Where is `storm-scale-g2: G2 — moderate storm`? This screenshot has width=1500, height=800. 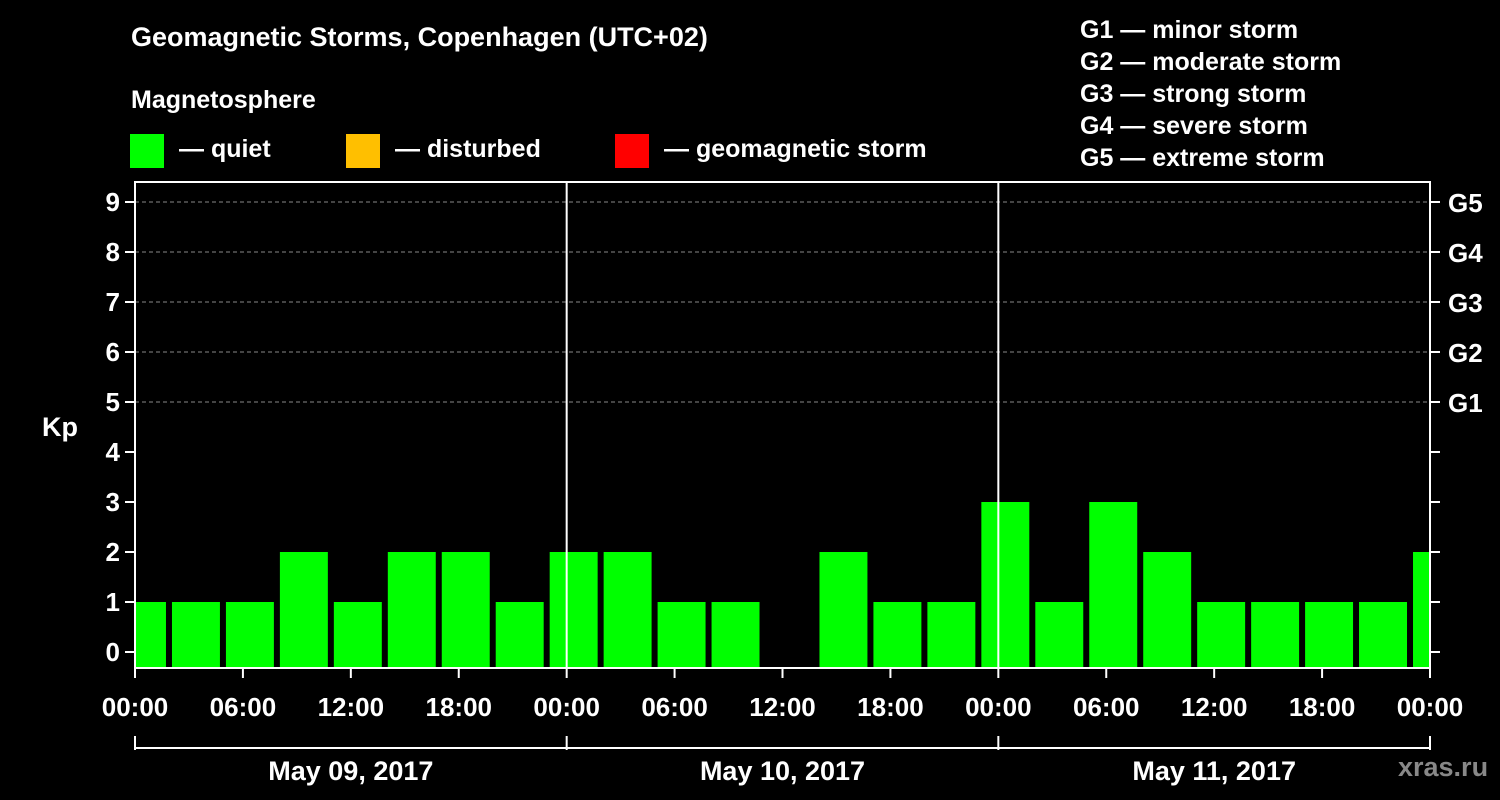
storm-scale-g2: G2 — moderate storm is located at coordinates (1211, 62).